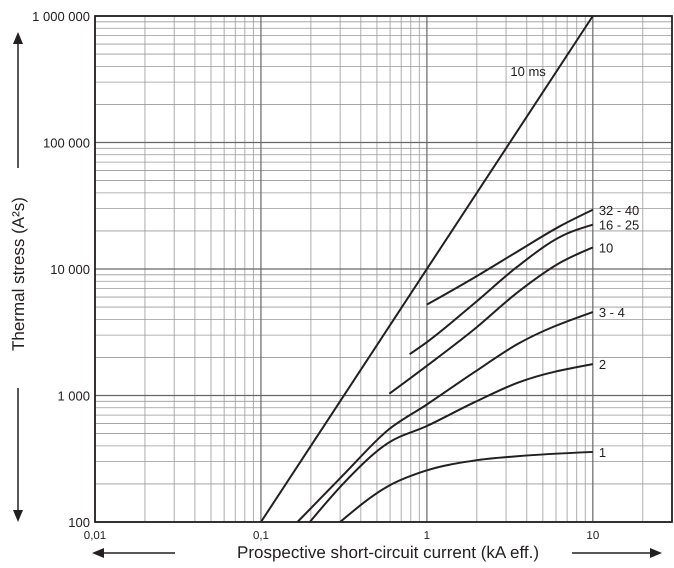 The image size is (674, 568). Describe the element at coordinates (611, 312) in the screenshot. I see `series-label: 3 - 4` at that location.